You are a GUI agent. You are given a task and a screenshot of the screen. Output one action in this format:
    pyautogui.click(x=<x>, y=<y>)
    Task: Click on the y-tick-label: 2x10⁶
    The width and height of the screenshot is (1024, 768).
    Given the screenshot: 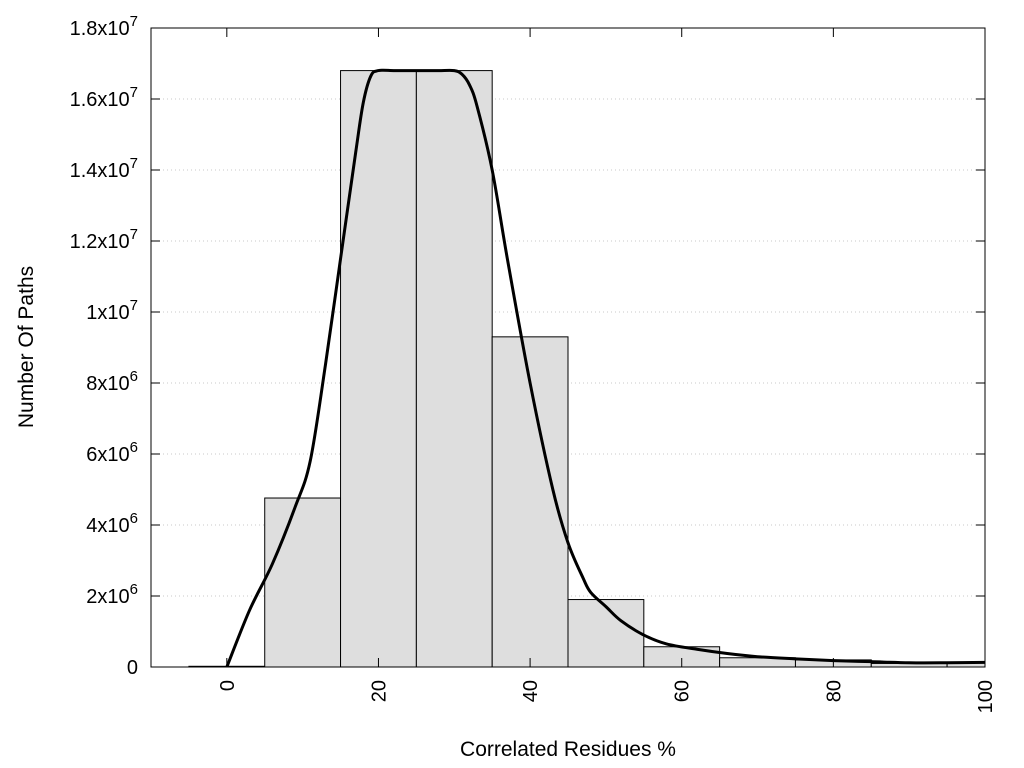 What is the action you would take?
    pyautogui.click(x=112, y=594)
    